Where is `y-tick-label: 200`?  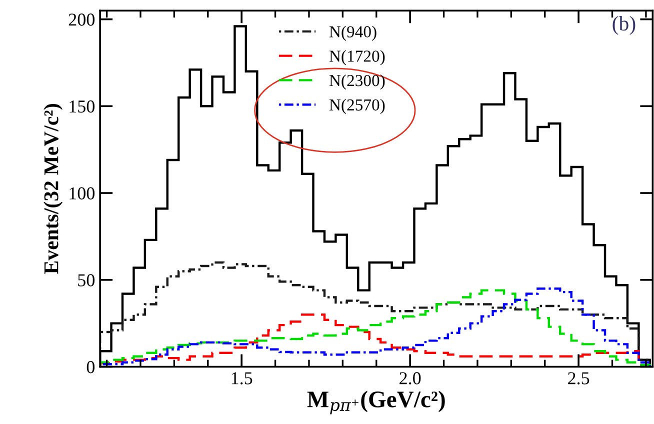 y-tick-label: 200 is located at coordinates (81, 20).